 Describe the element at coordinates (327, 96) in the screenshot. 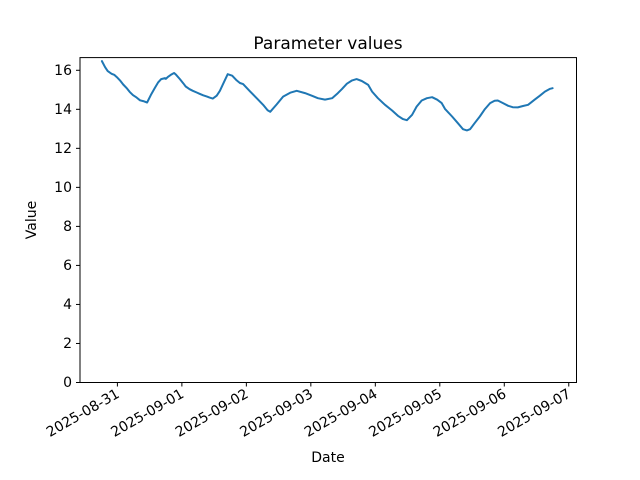

I see `series-line` at that location.